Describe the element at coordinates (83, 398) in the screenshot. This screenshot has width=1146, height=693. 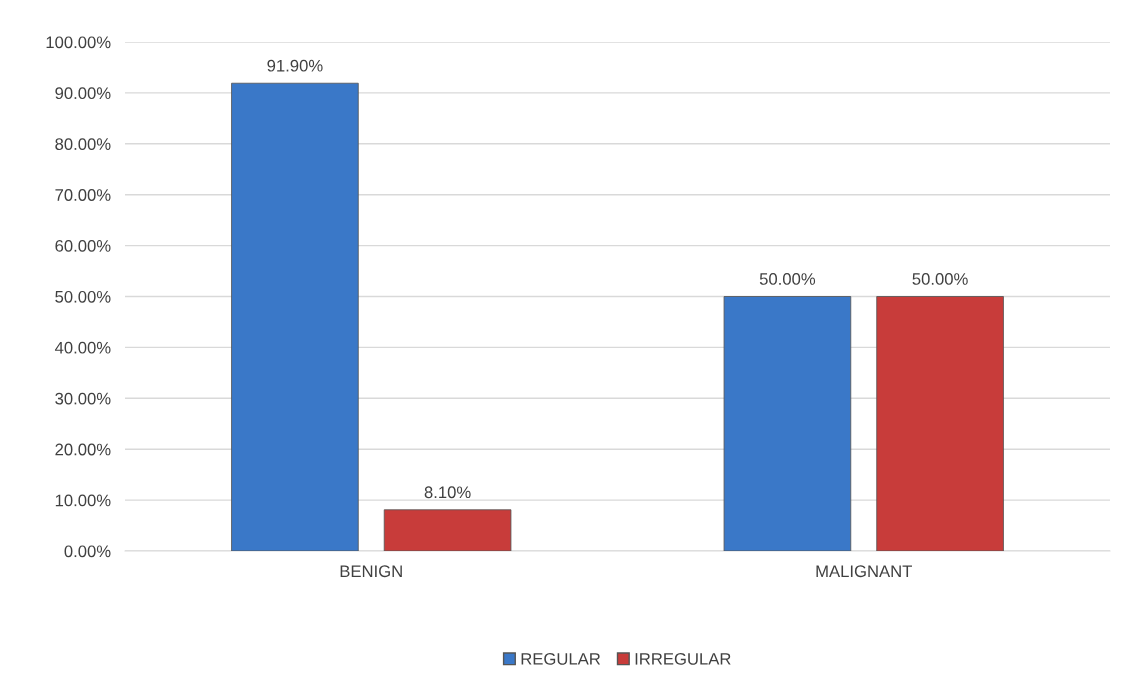
I see `y-tick-label: 30.00%` at that location.